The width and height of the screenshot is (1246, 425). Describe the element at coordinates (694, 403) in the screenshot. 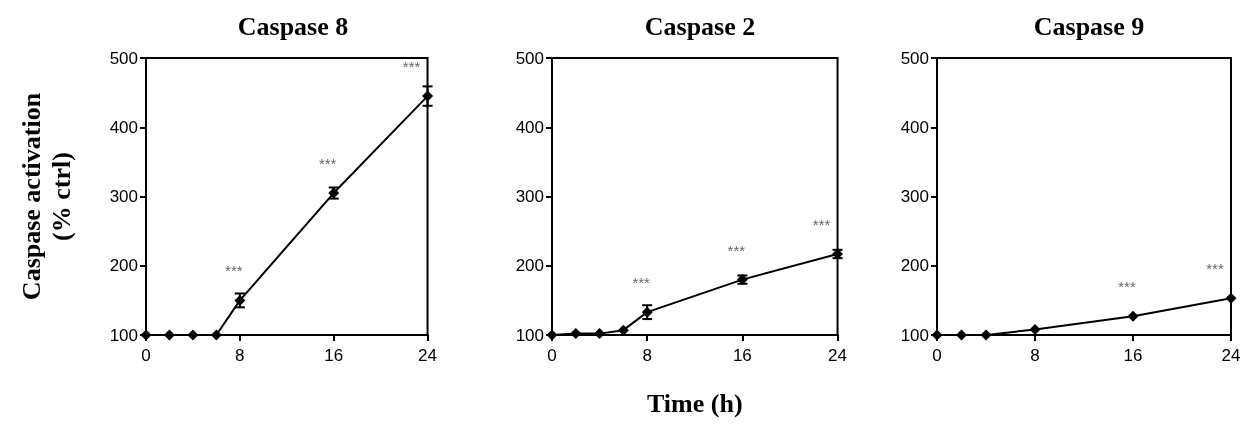

I see `x-axis-title: Time (h)` at that location.